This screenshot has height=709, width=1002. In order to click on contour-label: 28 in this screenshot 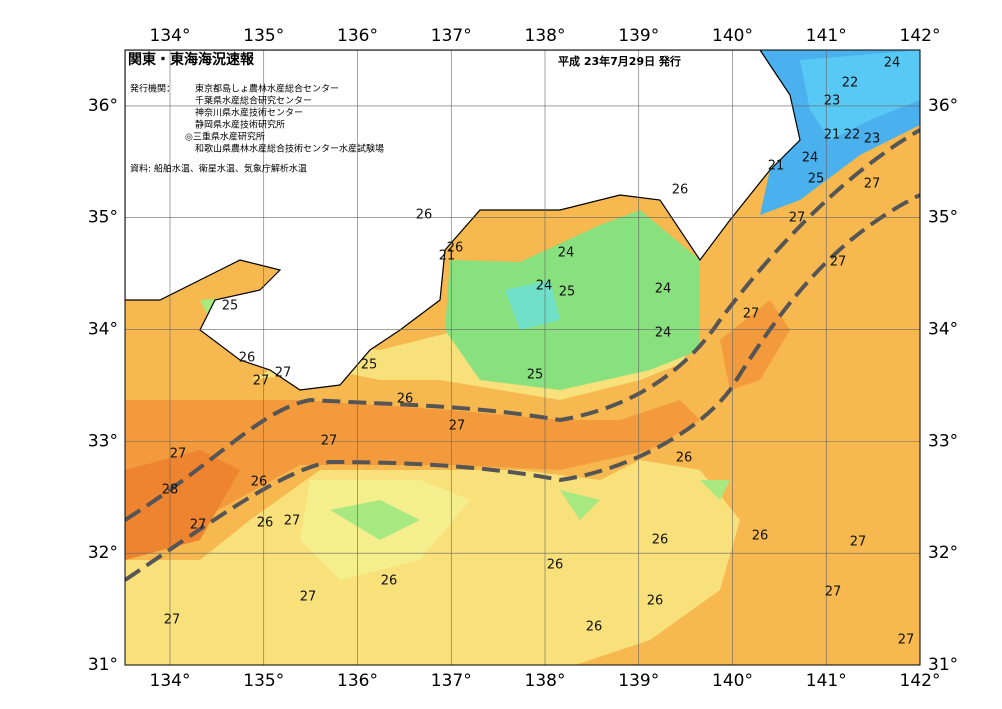, I will do `click(170, 490)`.